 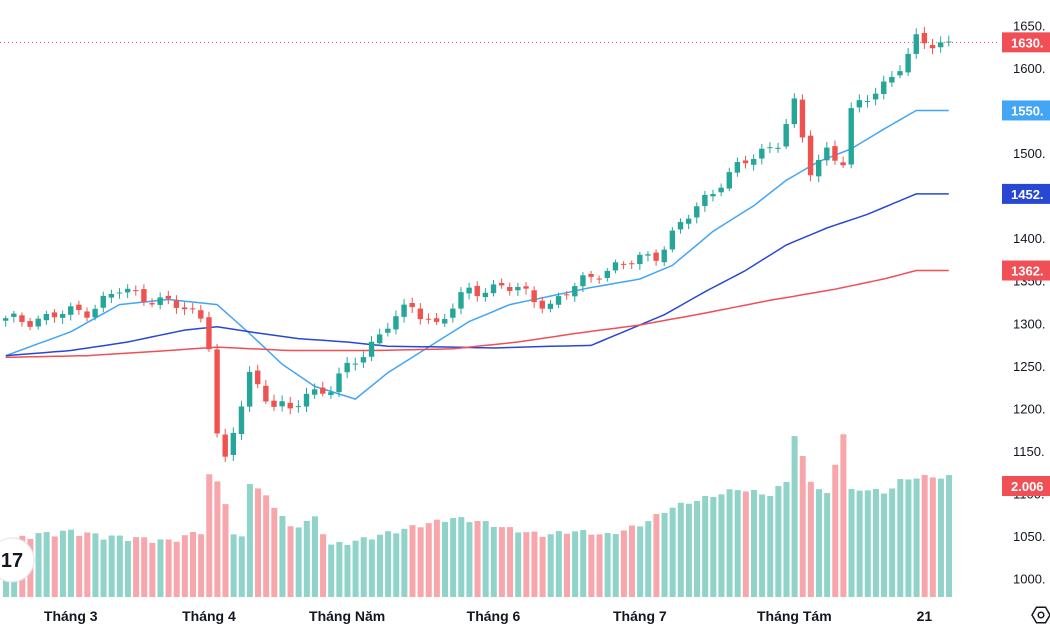 What do you see at coordinates (1029, 238) in the screenshot?
I see `y-tick-label: 1400.` at bounding box center [1029, 238].